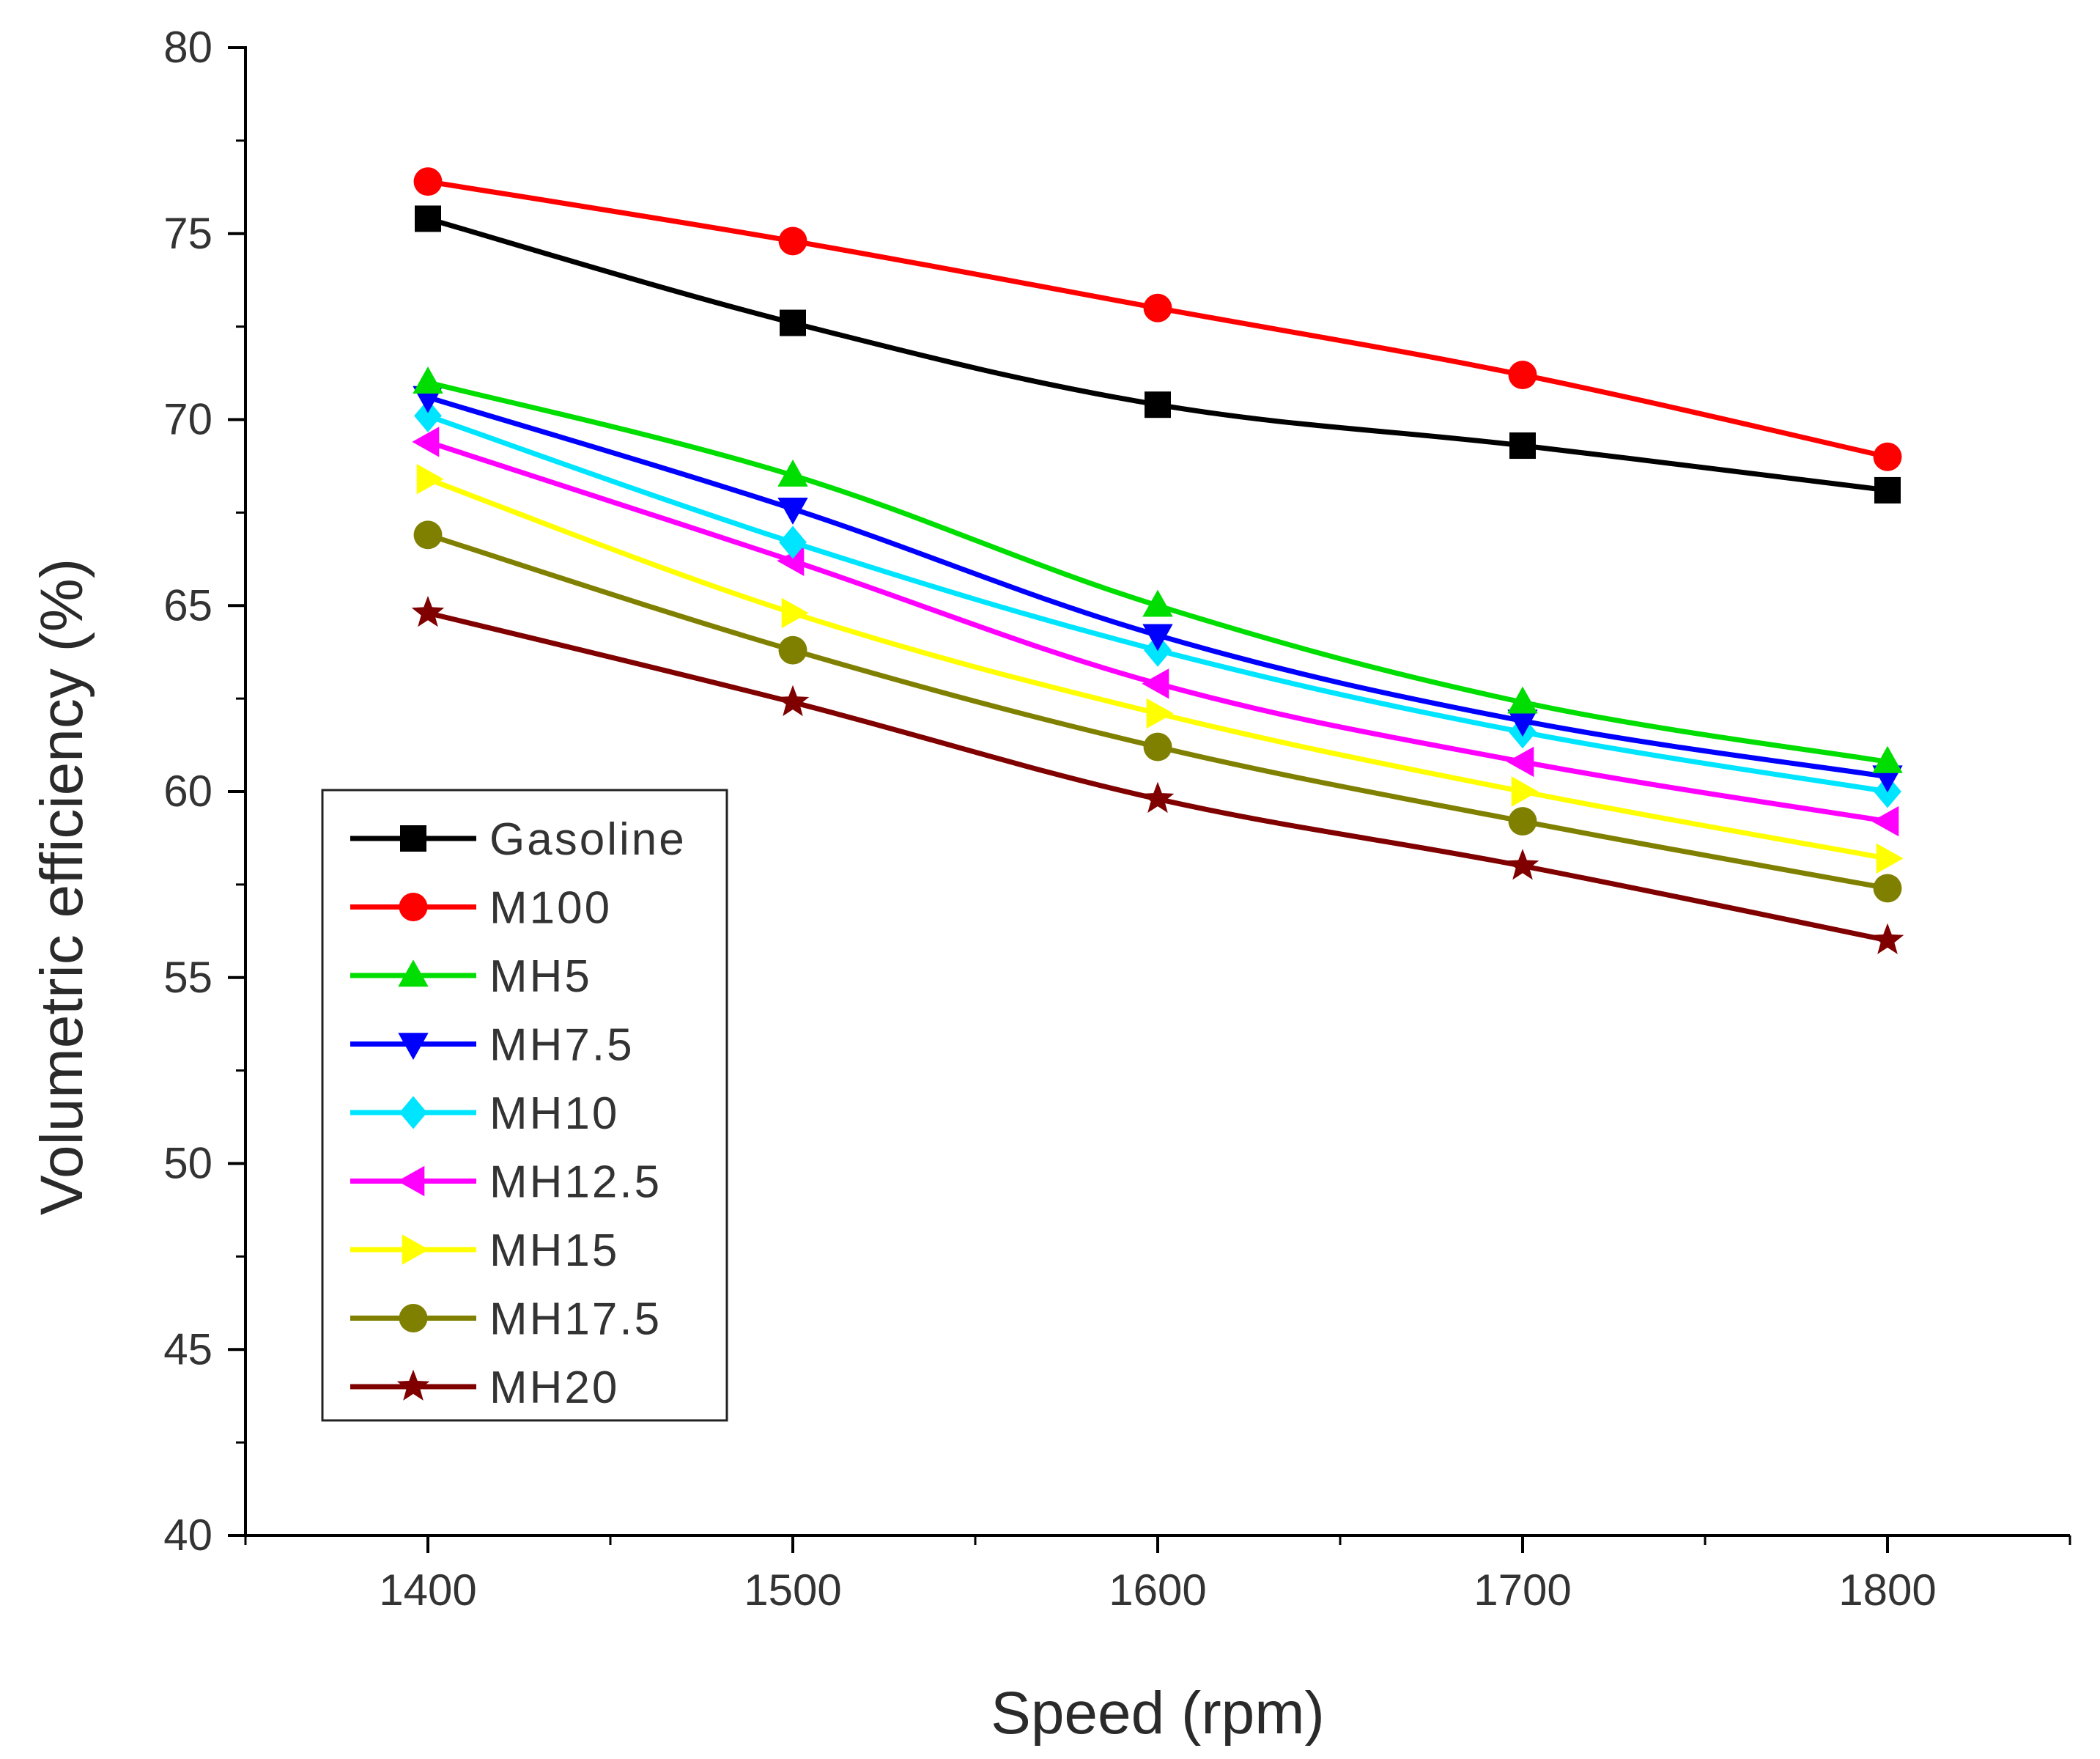  I want to click on y-tick-label: 80, so click(187, 47).